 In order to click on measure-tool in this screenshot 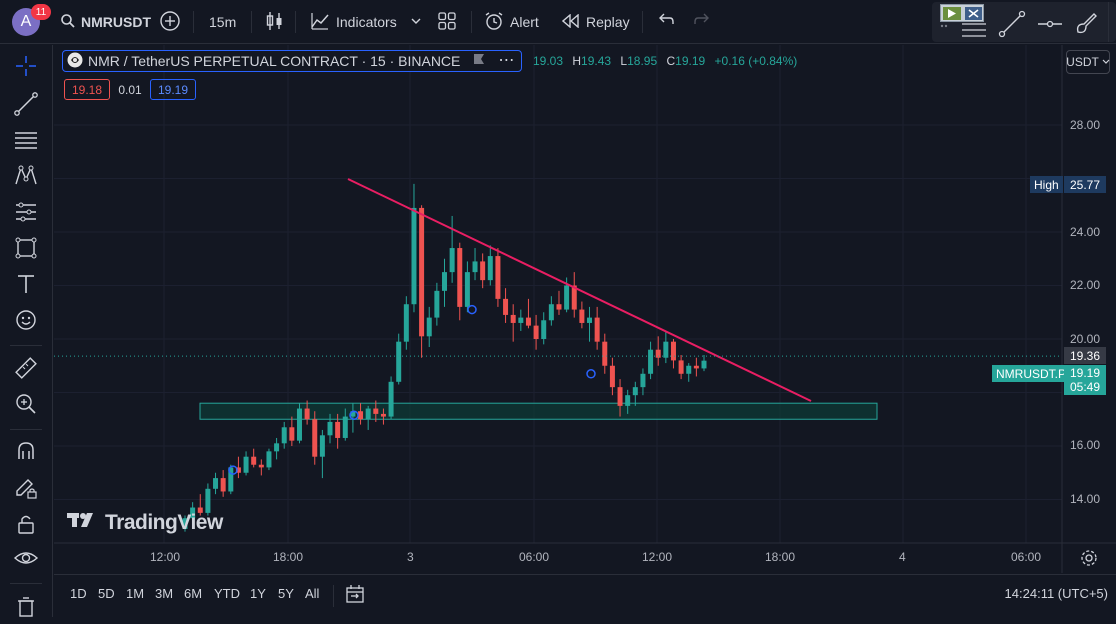, I will do `click(26, 370)`.